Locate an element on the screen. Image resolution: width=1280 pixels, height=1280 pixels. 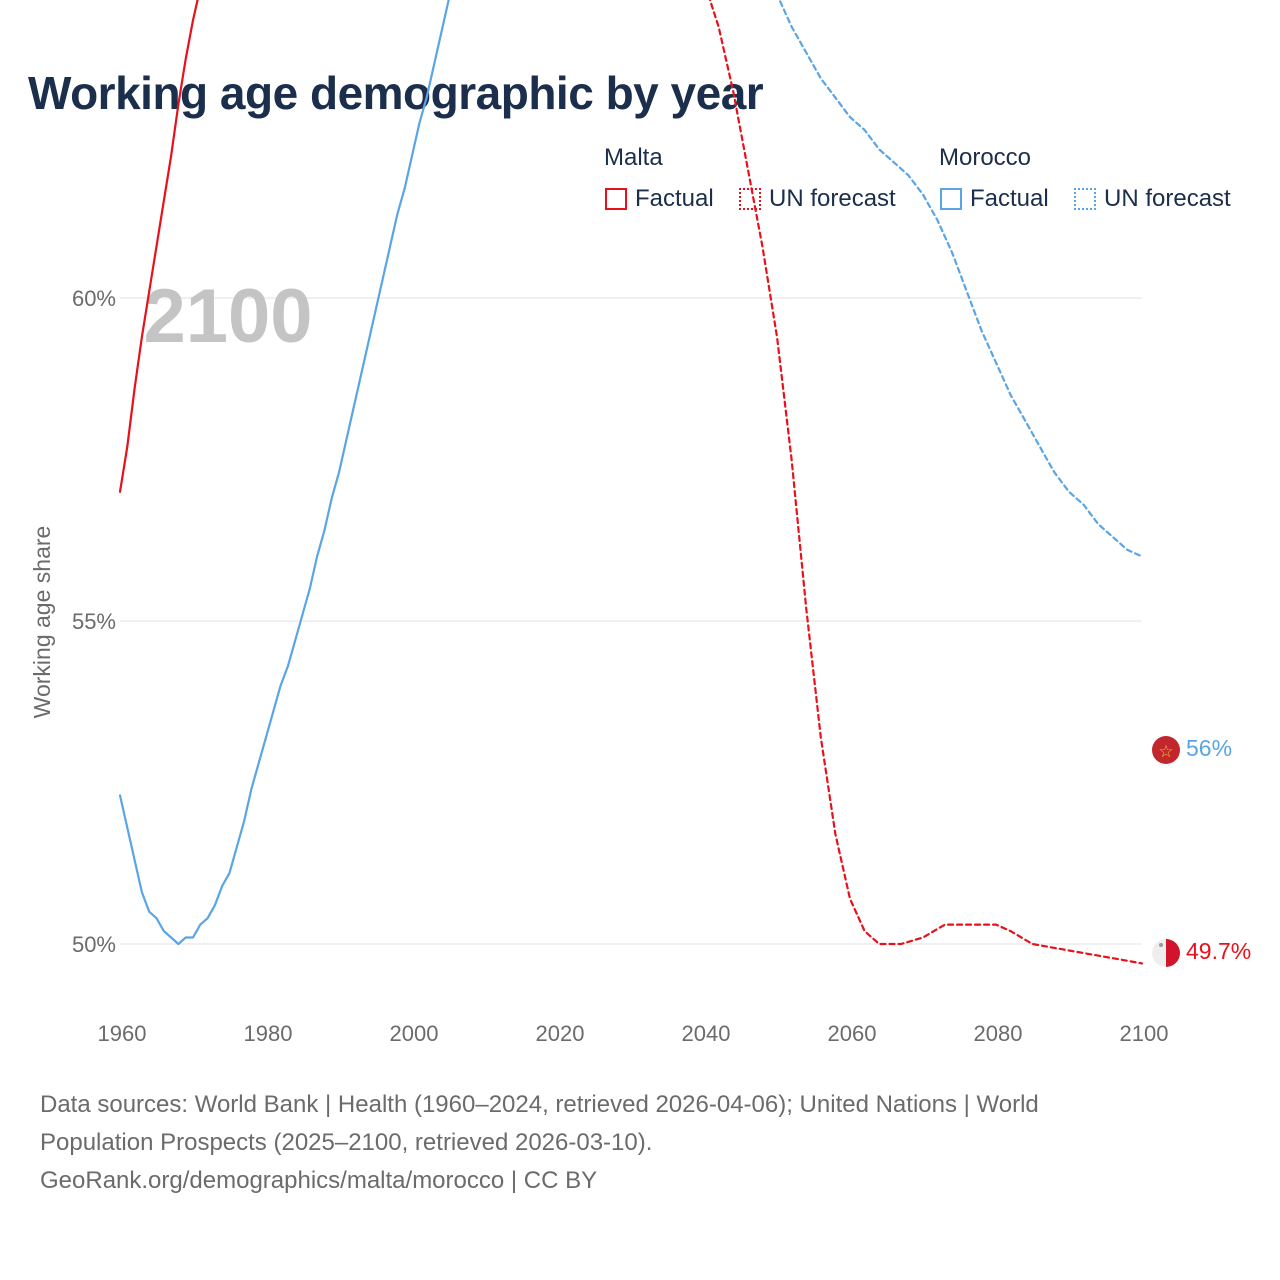
y-tick-label: 50% is located at coordinates (94, 944).